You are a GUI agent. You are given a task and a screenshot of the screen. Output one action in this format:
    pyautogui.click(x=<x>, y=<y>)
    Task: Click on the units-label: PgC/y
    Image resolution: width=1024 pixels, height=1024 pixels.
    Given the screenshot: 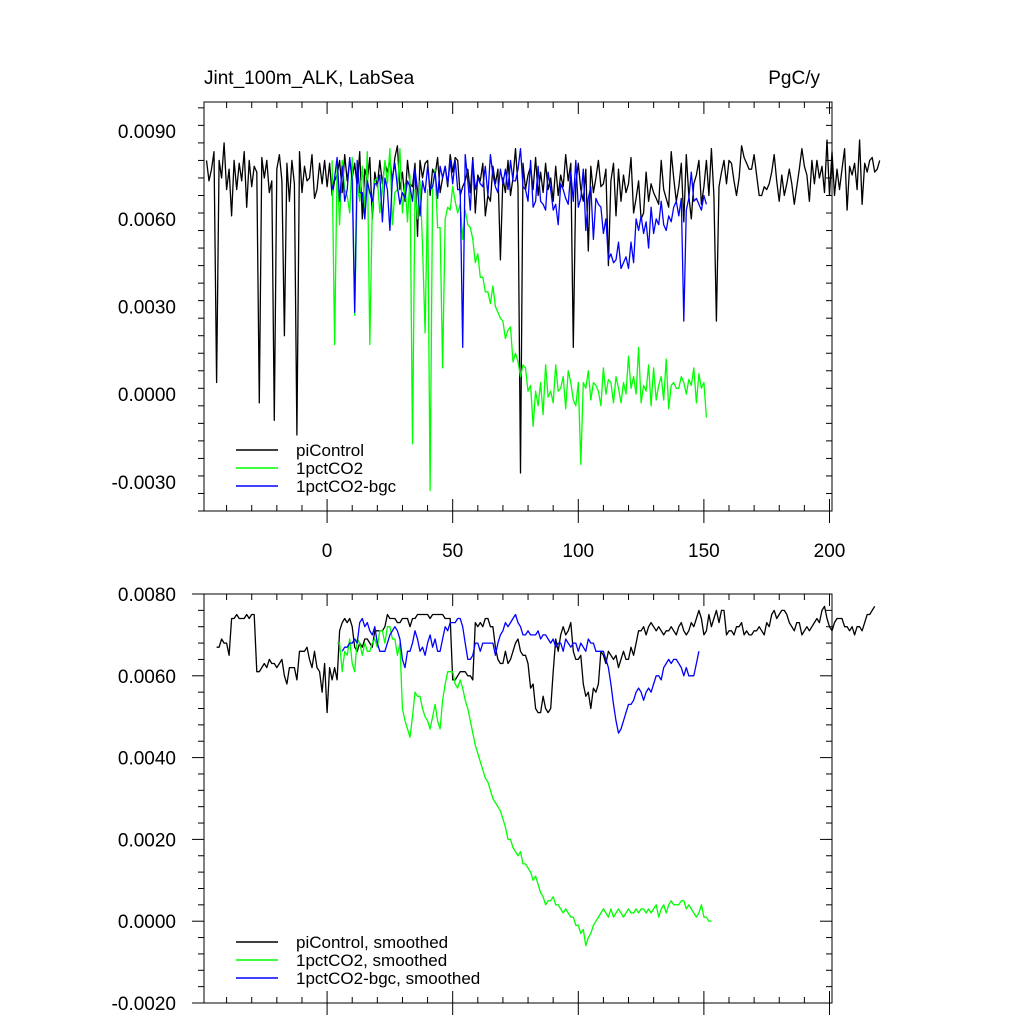 What is the action you would take?
    pyautogui.click(x=794, y=78)
    